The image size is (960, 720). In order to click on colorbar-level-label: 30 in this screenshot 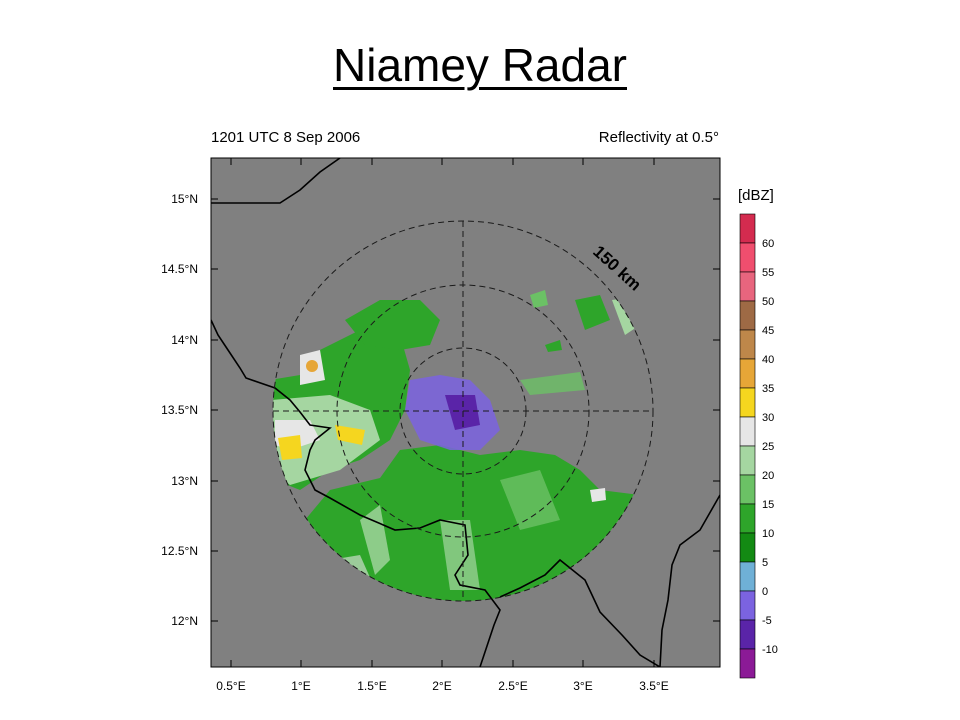, I will do `click(768, 418)`.